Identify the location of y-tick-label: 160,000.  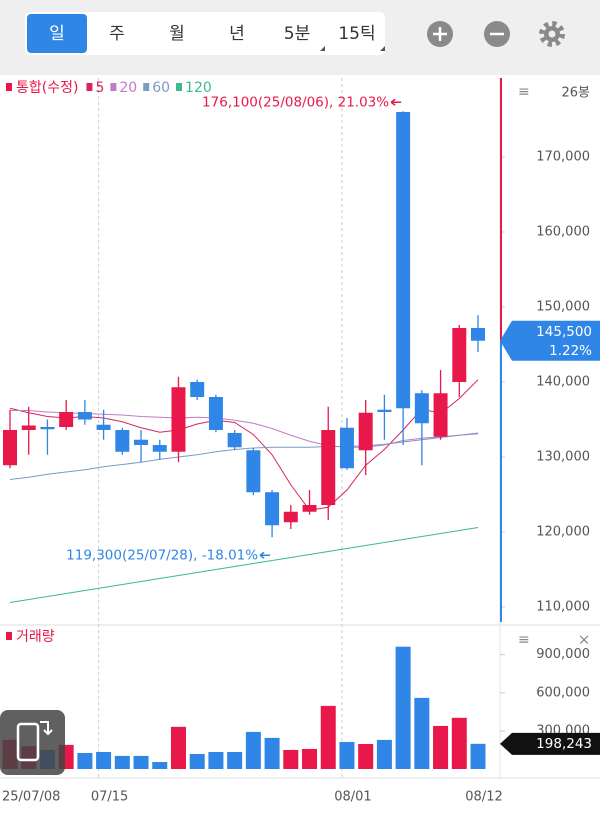
(563, 232).